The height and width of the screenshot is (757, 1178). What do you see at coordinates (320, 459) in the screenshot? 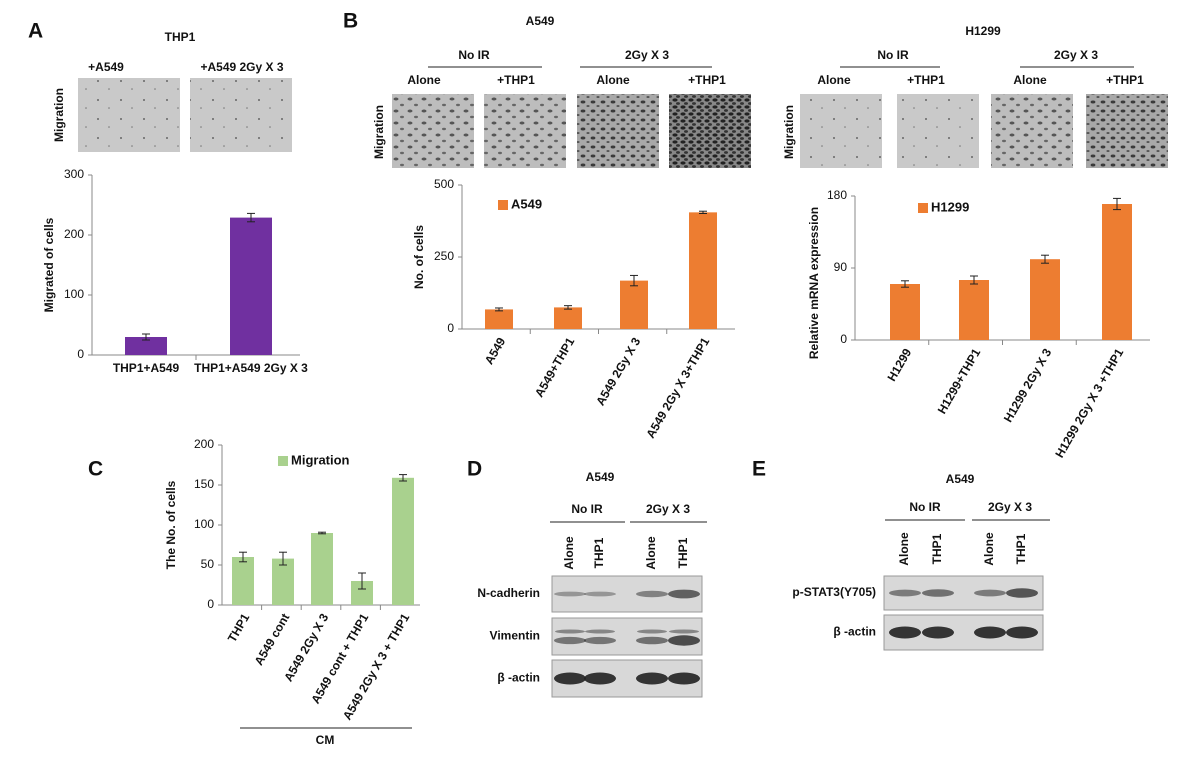
I see `legend-label: Migration` at bounding box center [320, 459].